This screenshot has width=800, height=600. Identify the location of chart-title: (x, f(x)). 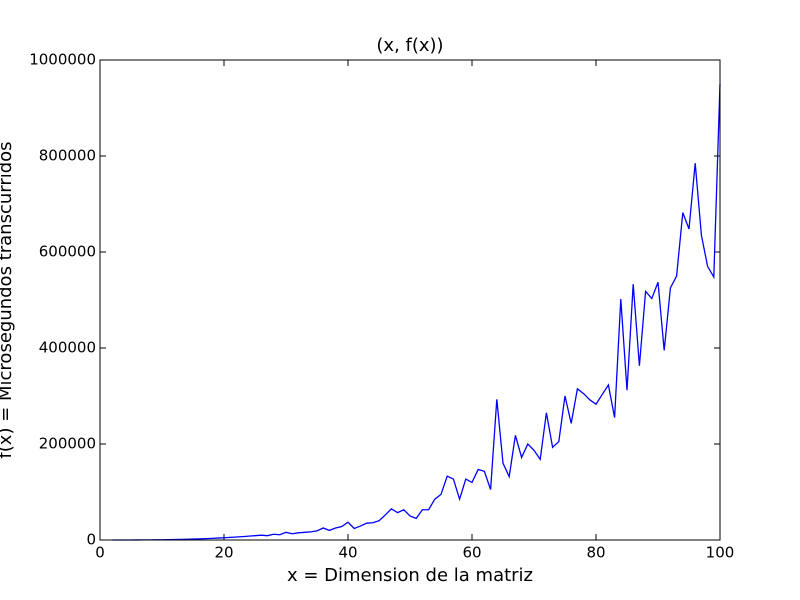
(409, 45).